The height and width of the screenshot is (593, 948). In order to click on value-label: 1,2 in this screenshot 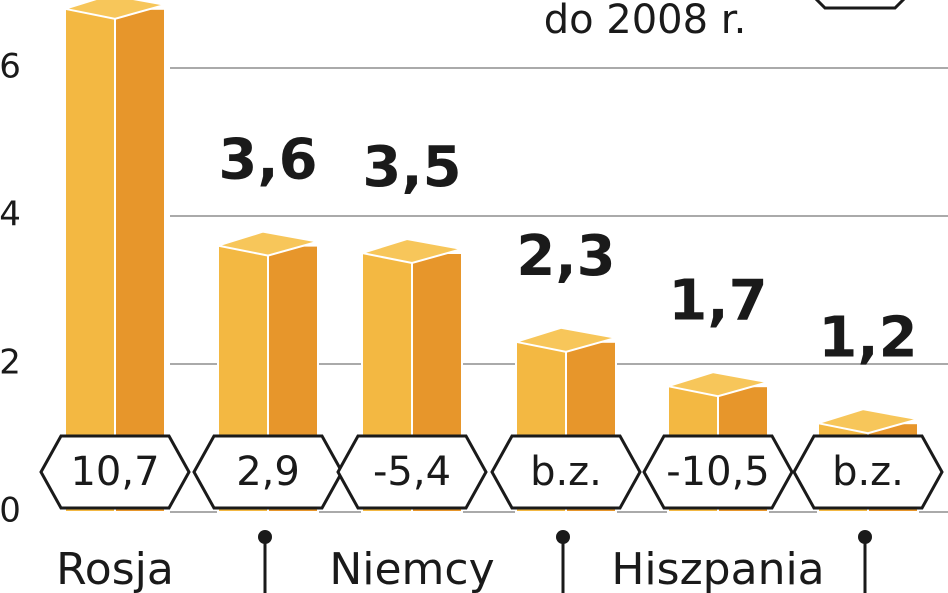, I will do `click(867, 337)`.